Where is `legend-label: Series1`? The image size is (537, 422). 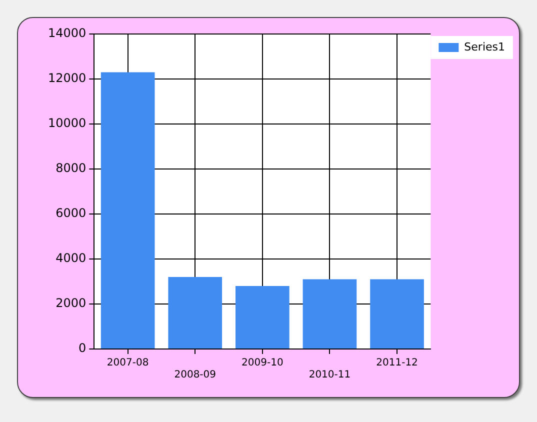
legend-label: Series1 is located at coordinates (484, 47).